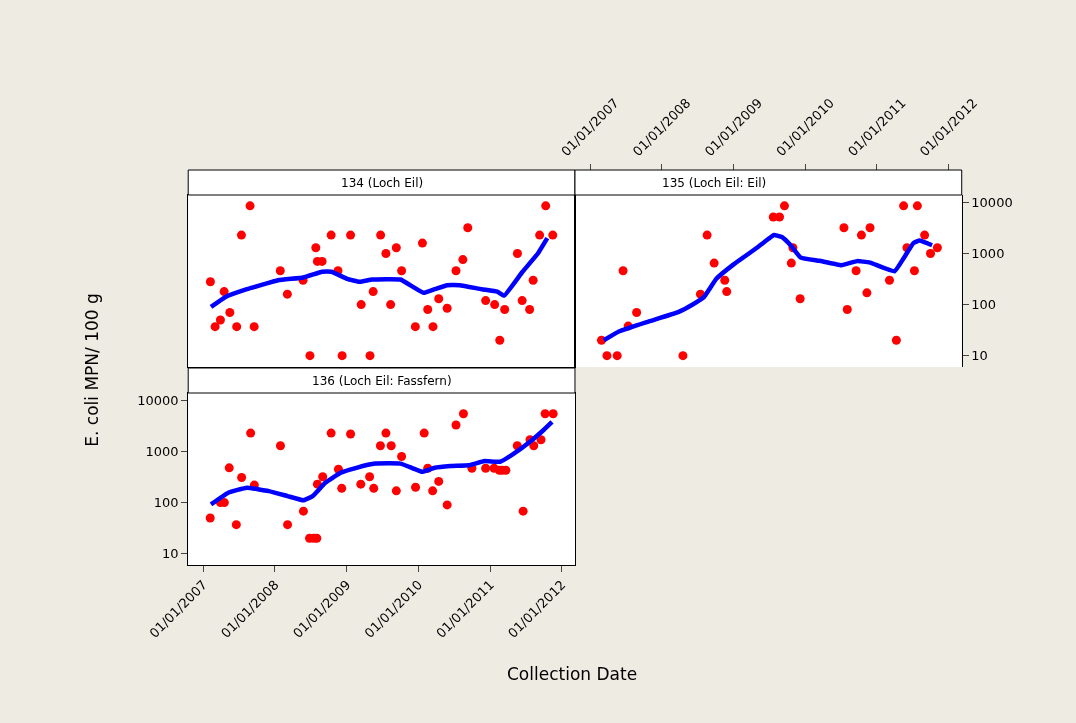 This screenshot has height=723, width=1076. Describe the element at coordinates (91, 370) in the screenshot. I see `y-axis-title: E. coli MPN/ 100 g` at that location.